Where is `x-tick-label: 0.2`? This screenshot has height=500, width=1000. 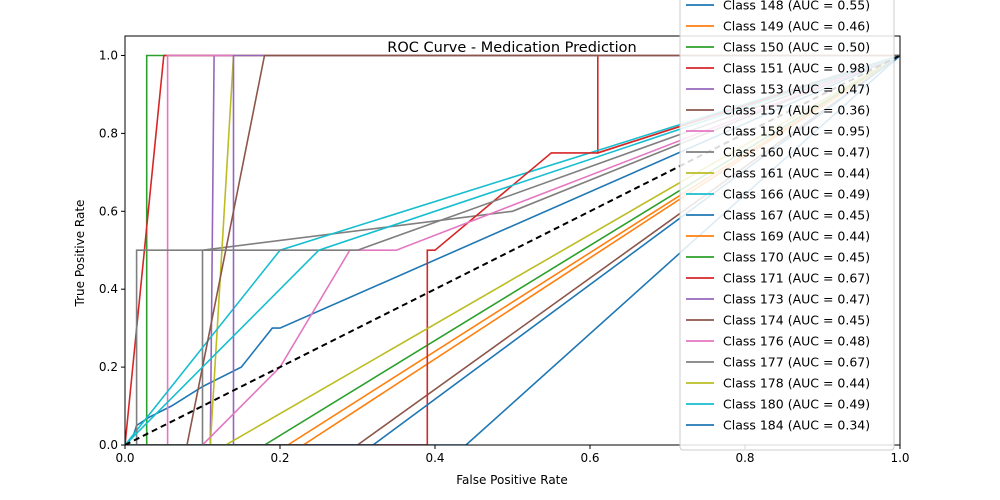 x-tick-label: 0.2 is located at coordinates (279, 458).